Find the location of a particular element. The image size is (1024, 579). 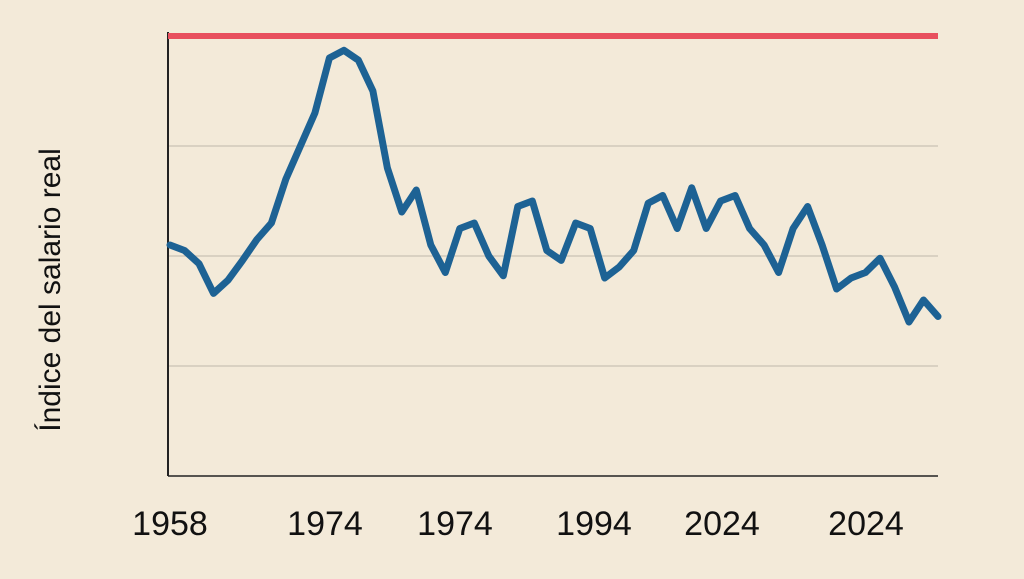

x-tick-labels: 1958 1974 1974 1994 2024 2024 is located at coordinates (518, 524).